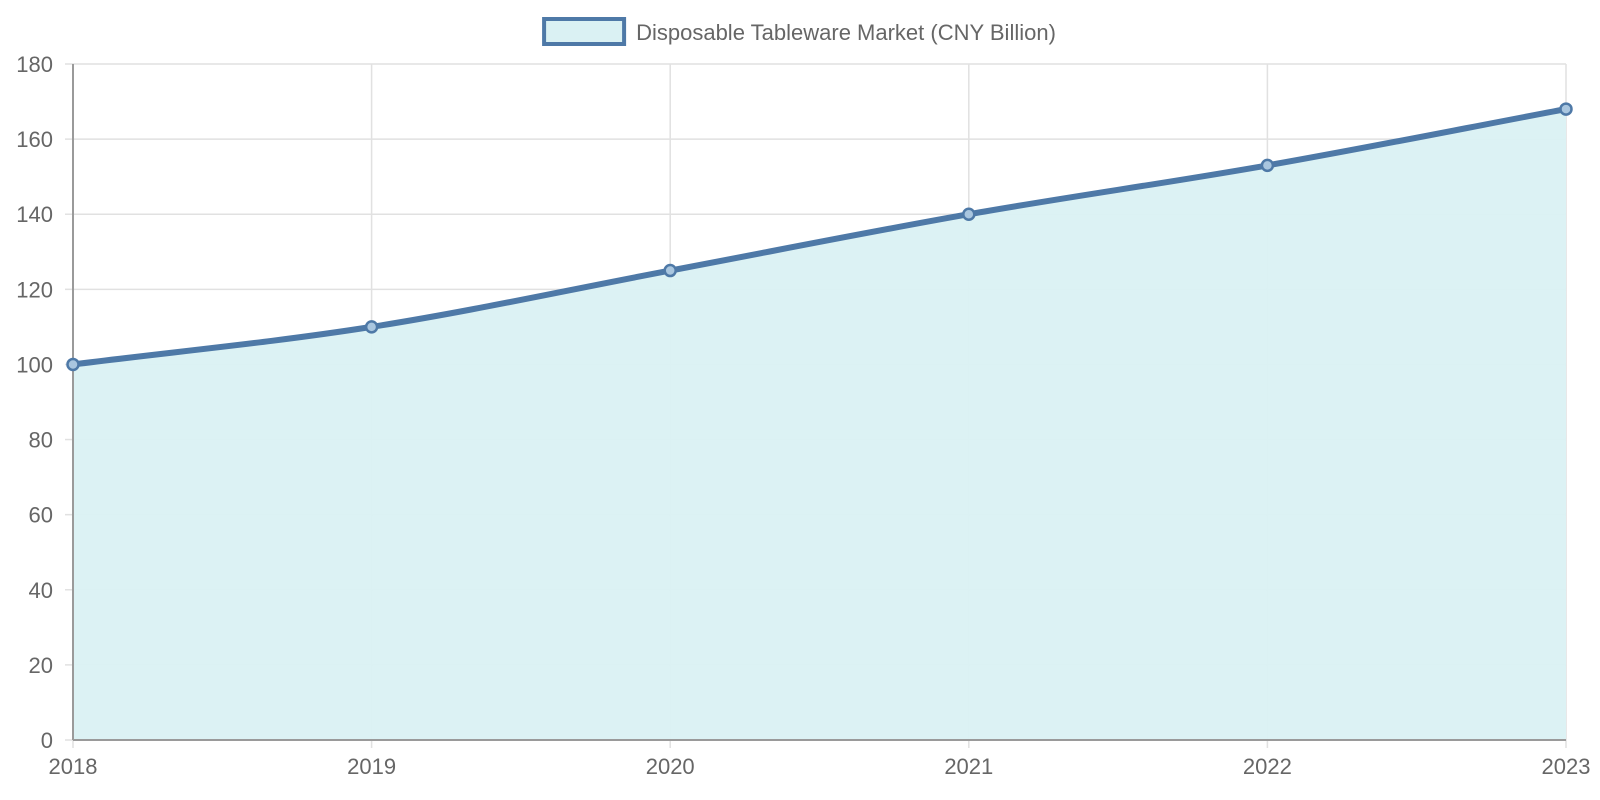 The width and height of the screenshot is (1600, 800). What do you see at coordinates (41, 440) in the screenshot?
I see `y-tick-label: 80` at bounding box center [41, 440].